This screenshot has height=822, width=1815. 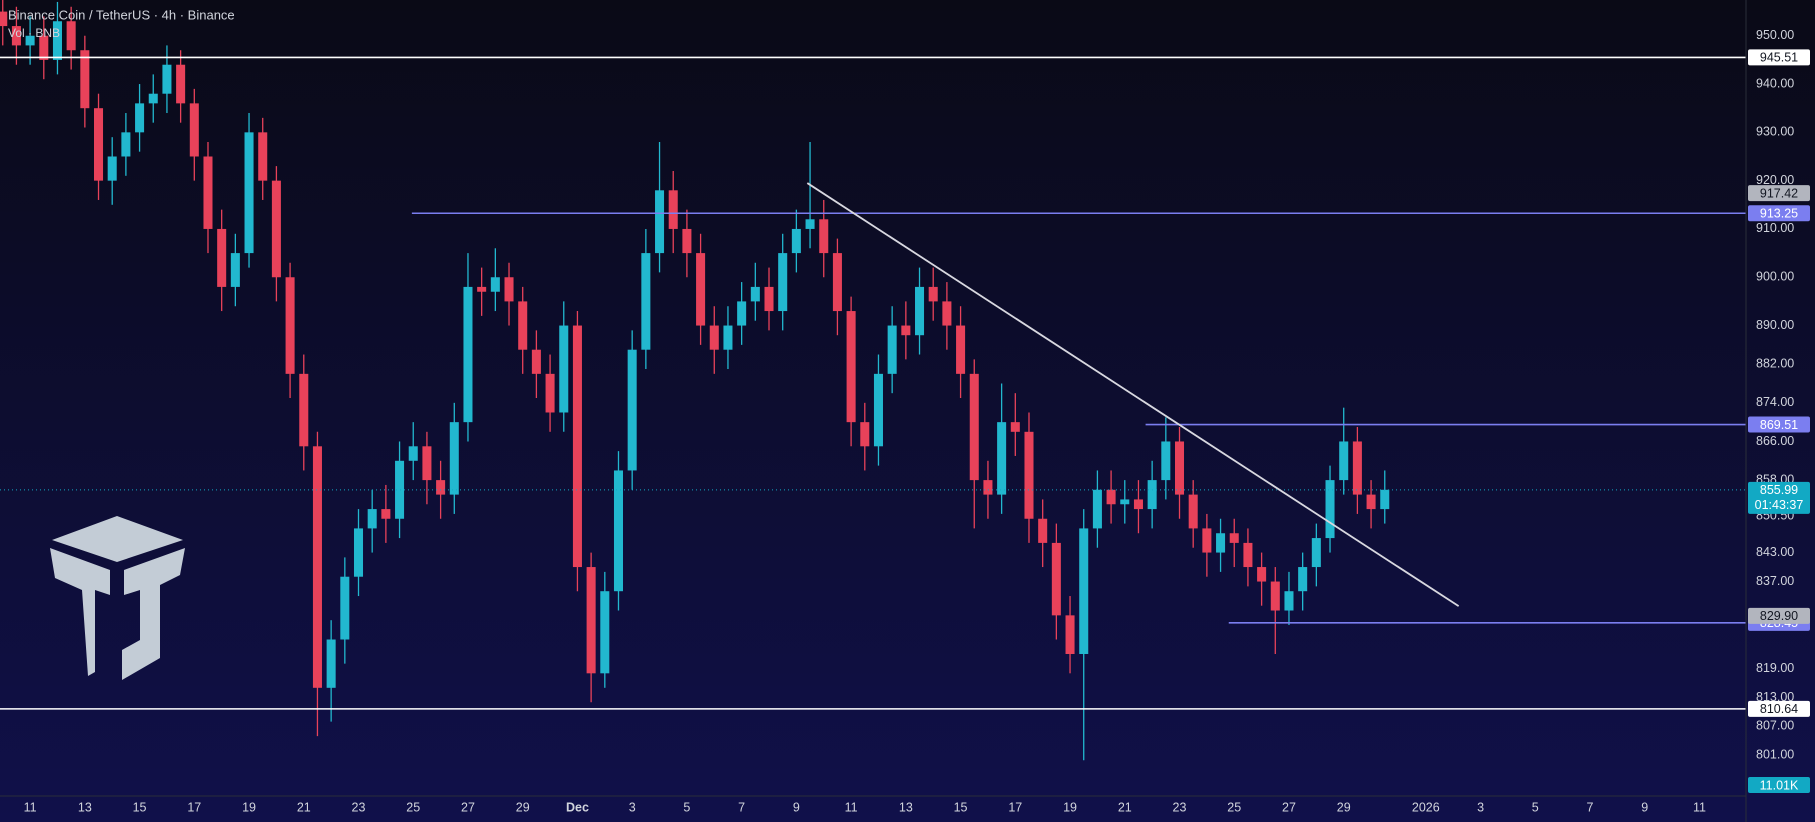 What do you see at coordinates (1125, 807) in the screenshot?
I see `x-tick-label: 21` at bounding box center [1125, 807].